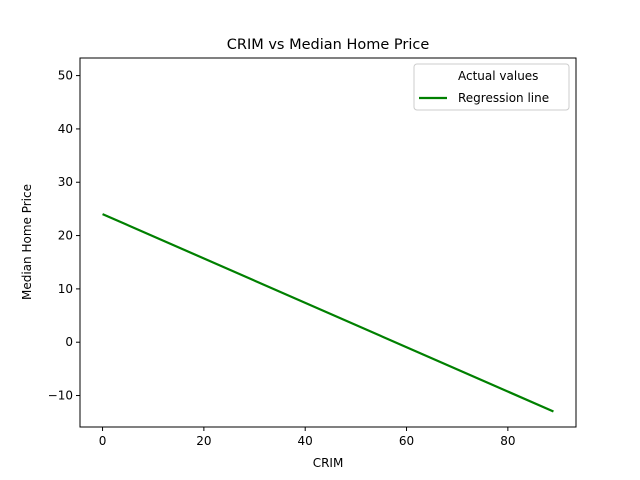 This screenshot has width=640, height=480. I want to click on legend-box, so click(491, 87).